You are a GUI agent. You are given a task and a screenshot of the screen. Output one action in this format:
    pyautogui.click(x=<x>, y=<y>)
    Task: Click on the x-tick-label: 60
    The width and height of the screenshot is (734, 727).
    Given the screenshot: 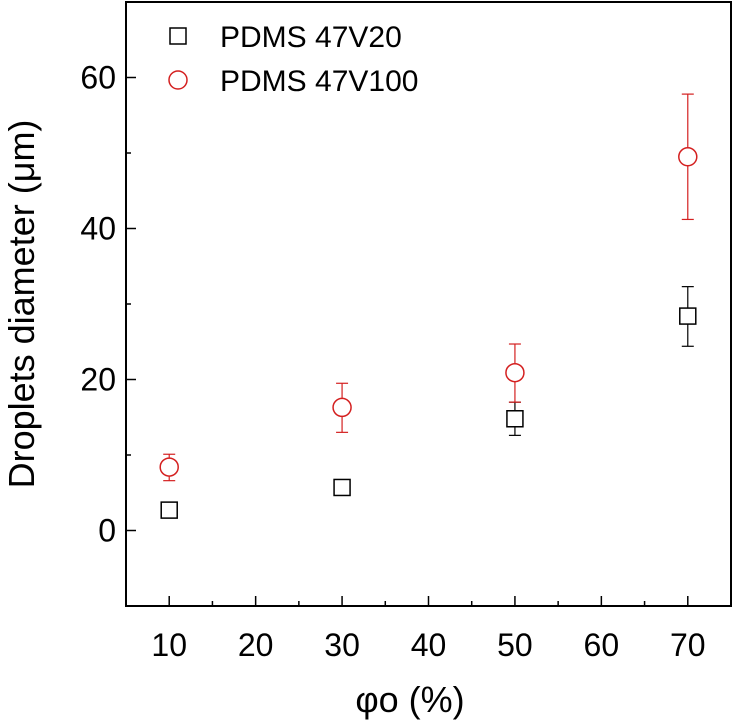 What is the action you would take?
    pyautogui.click(x=602, y=645)
    